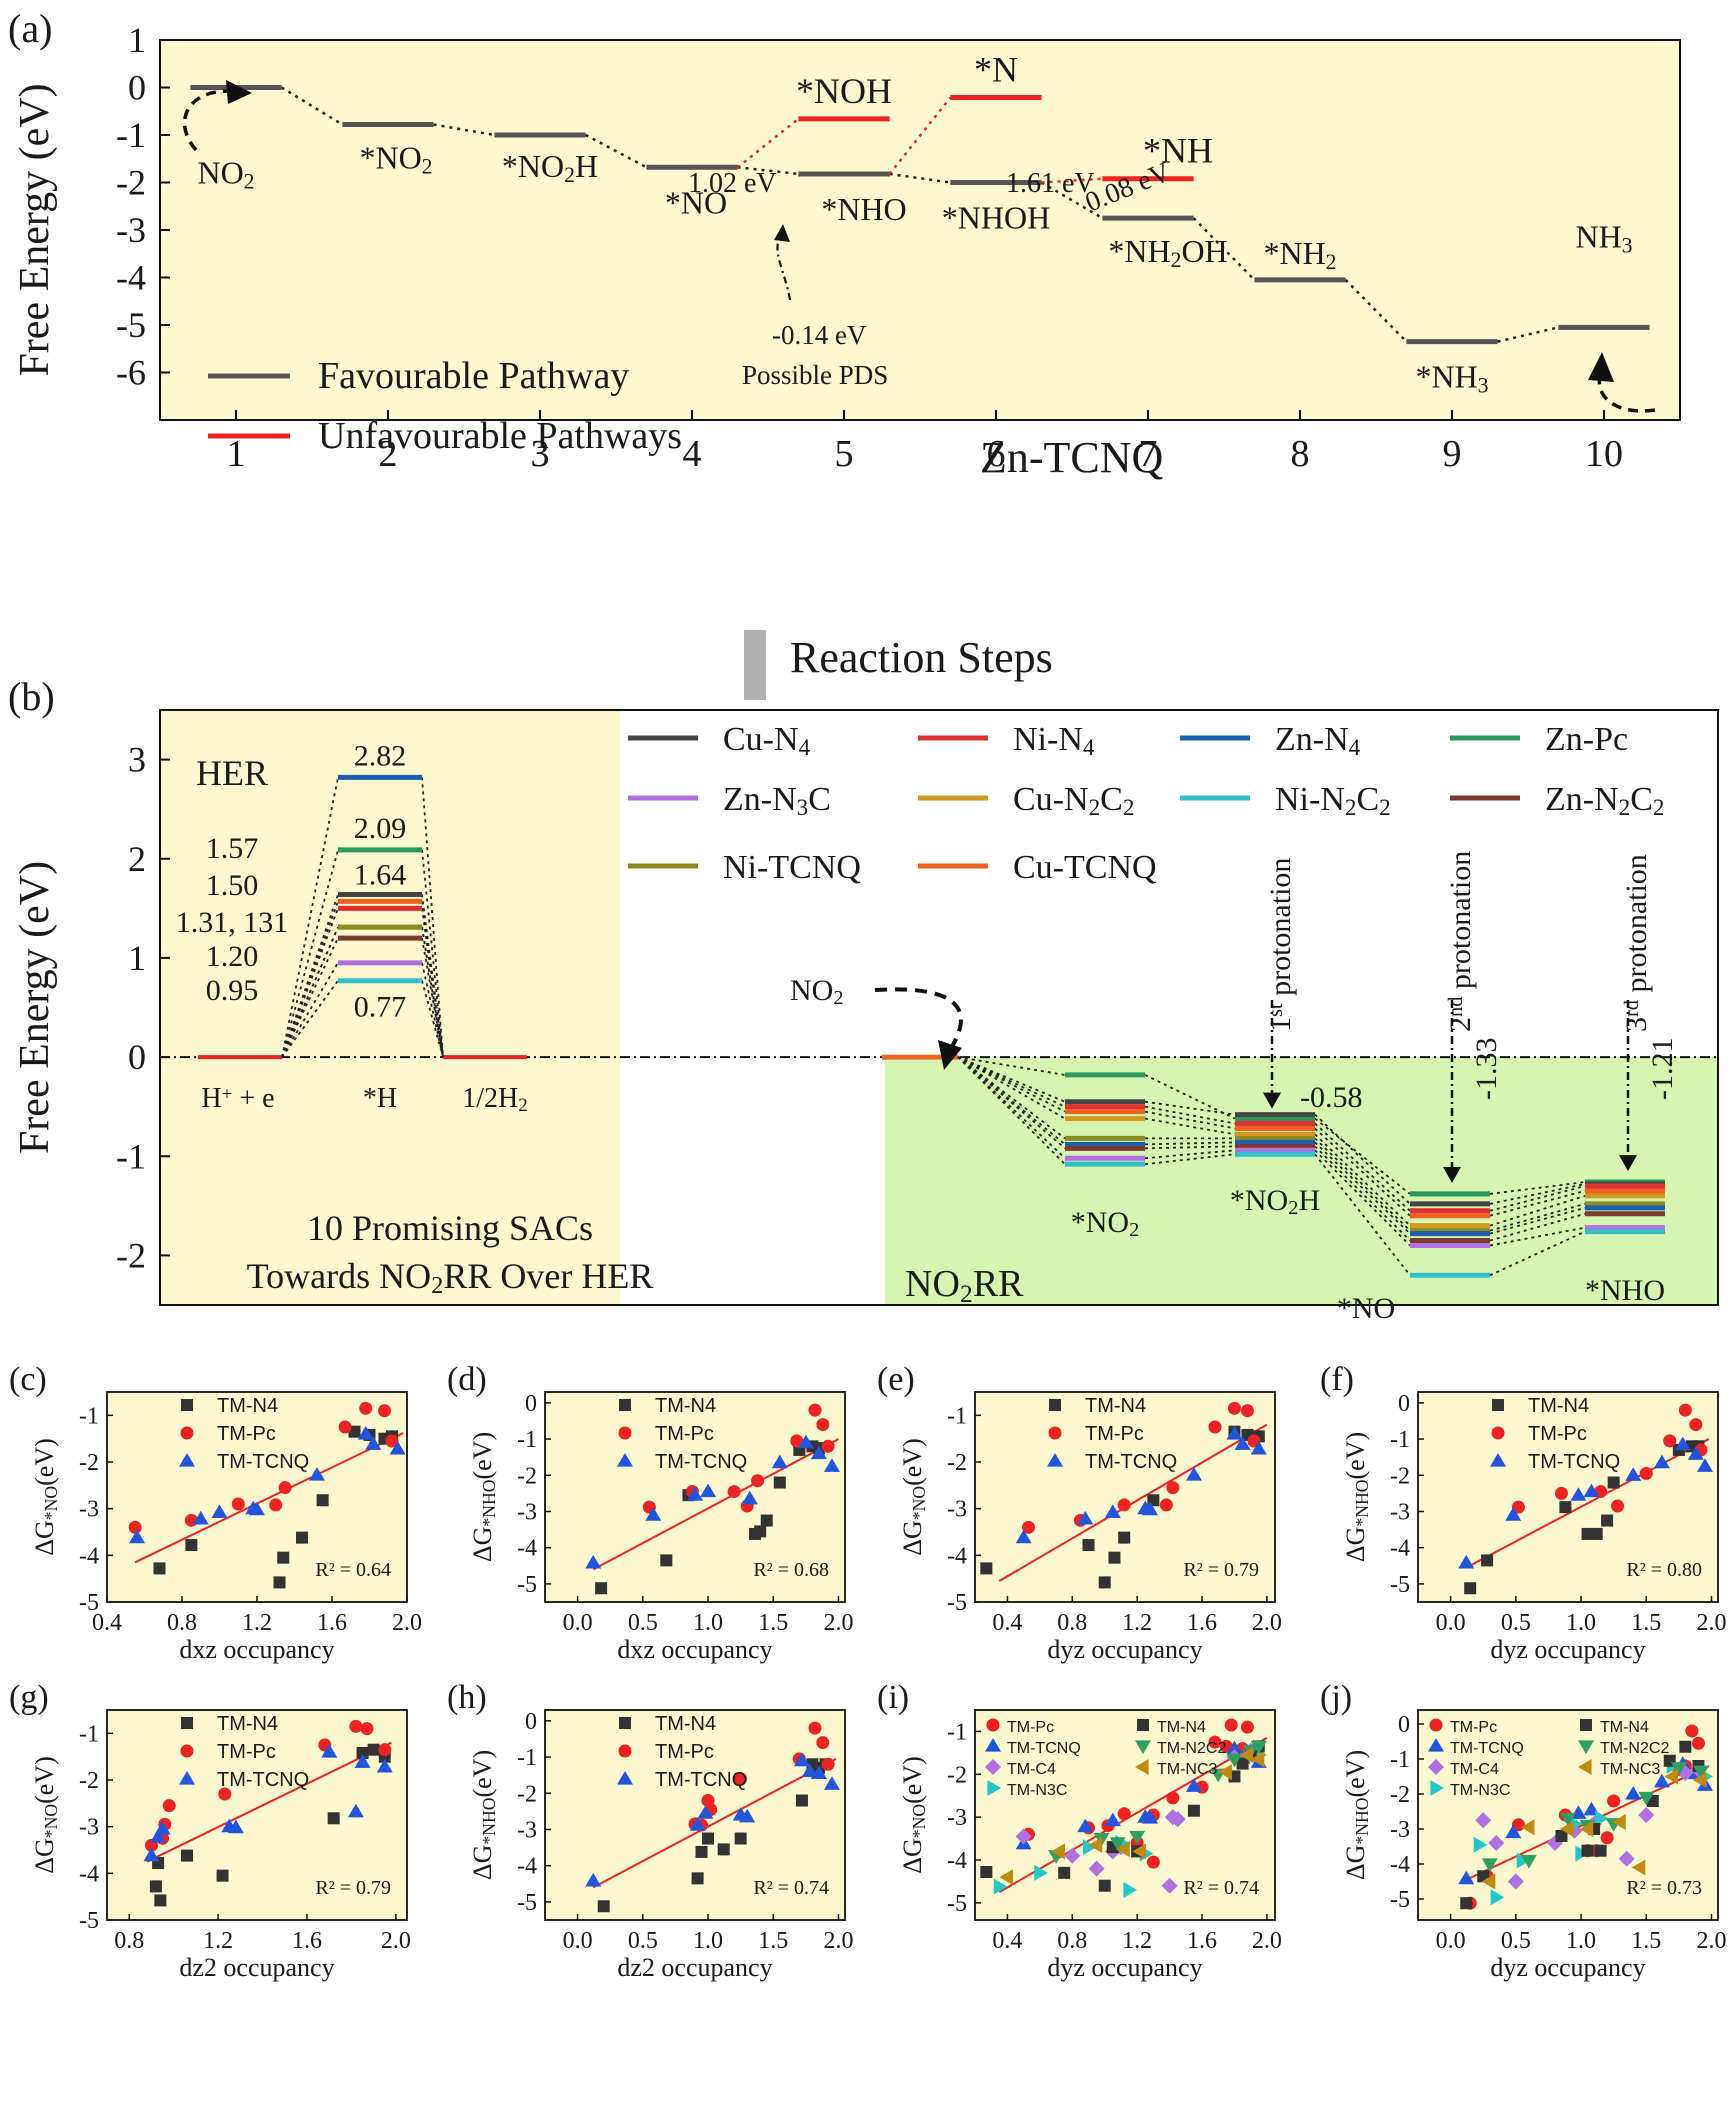 The width and height of the screenshot is (1733, 2120). I want to click on her-state-label: H+ + e, so click(237, 1098).